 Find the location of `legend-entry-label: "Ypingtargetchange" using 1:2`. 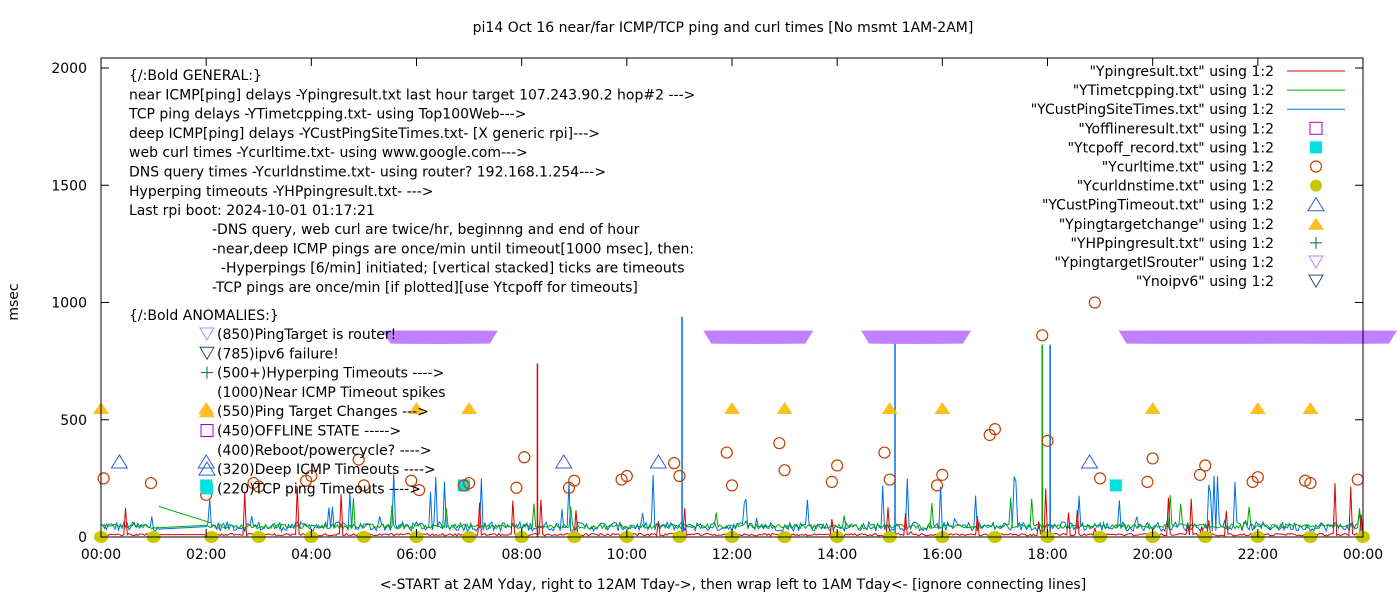

legend-entry-label: "Ypingtargetchange" using 1:2 is located at coordinates (1166, 225).